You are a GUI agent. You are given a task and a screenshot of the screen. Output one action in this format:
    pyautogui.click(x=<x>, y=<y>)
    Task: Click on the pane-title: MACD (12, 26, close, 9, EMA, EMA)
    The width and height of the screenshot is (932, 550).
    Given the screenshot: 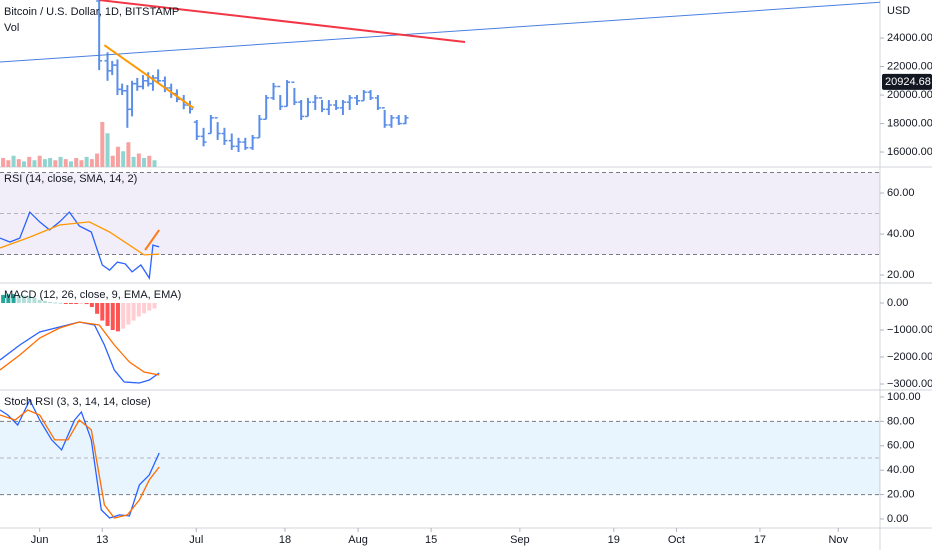 What is the action you would take?
    pyautogui.click(x=92, y=295)
    